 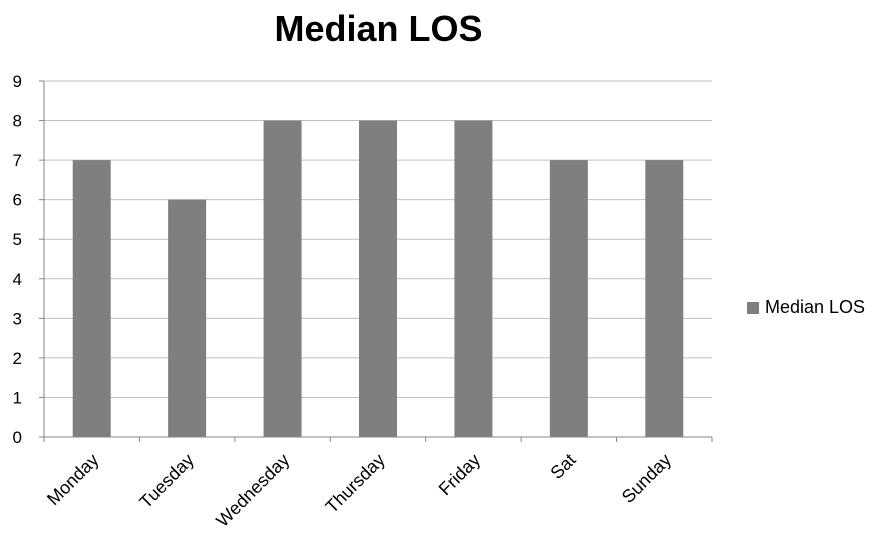 What do you see at coordinates (815, 307) in the screenshot?
I see `legend-label: Median LOS` at bounding box center [815, 307].